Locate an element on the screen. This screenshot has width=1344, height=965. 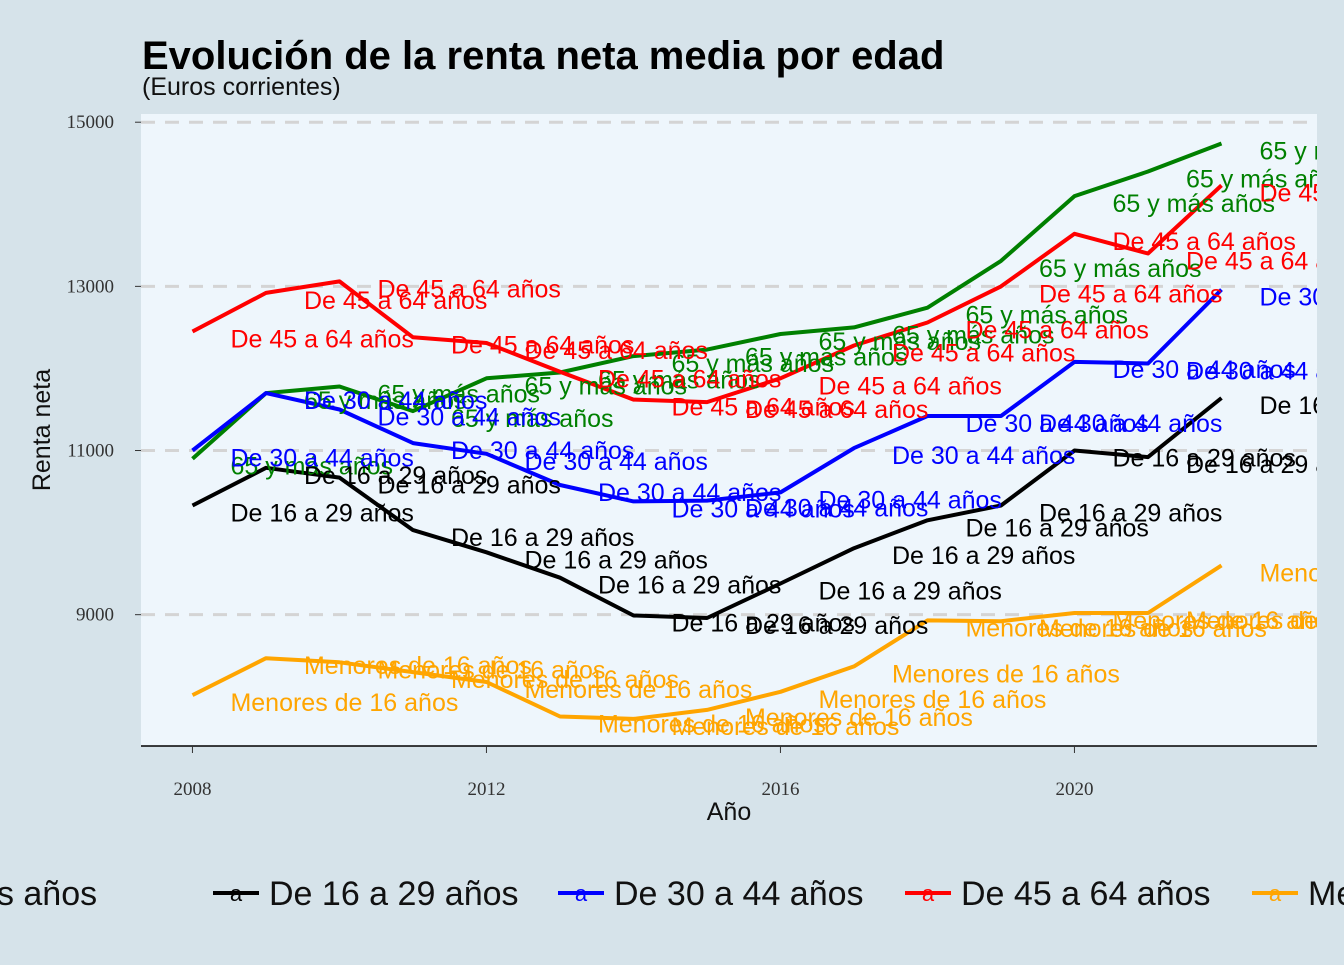
legend-item-label: De 16 a 29 años is located at coordinates (394, 894).